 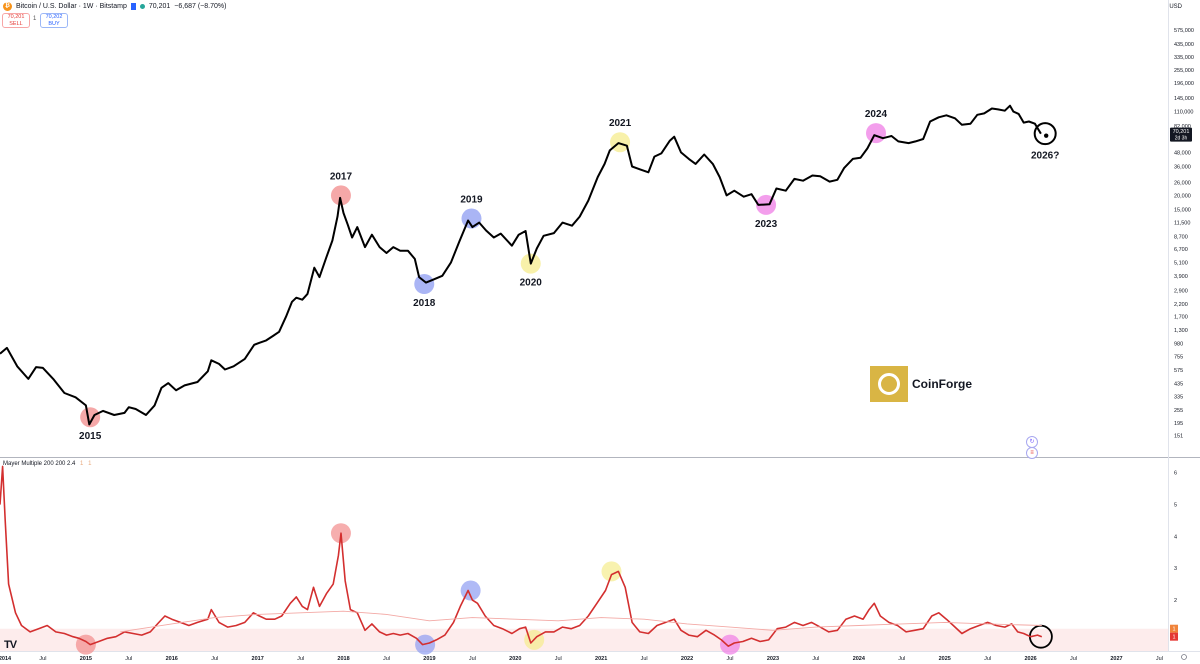 What do you see at coordinates (258, 659) in the screenshot?
I see `time-tick-label: 2017` at bounding box center [258, 659].